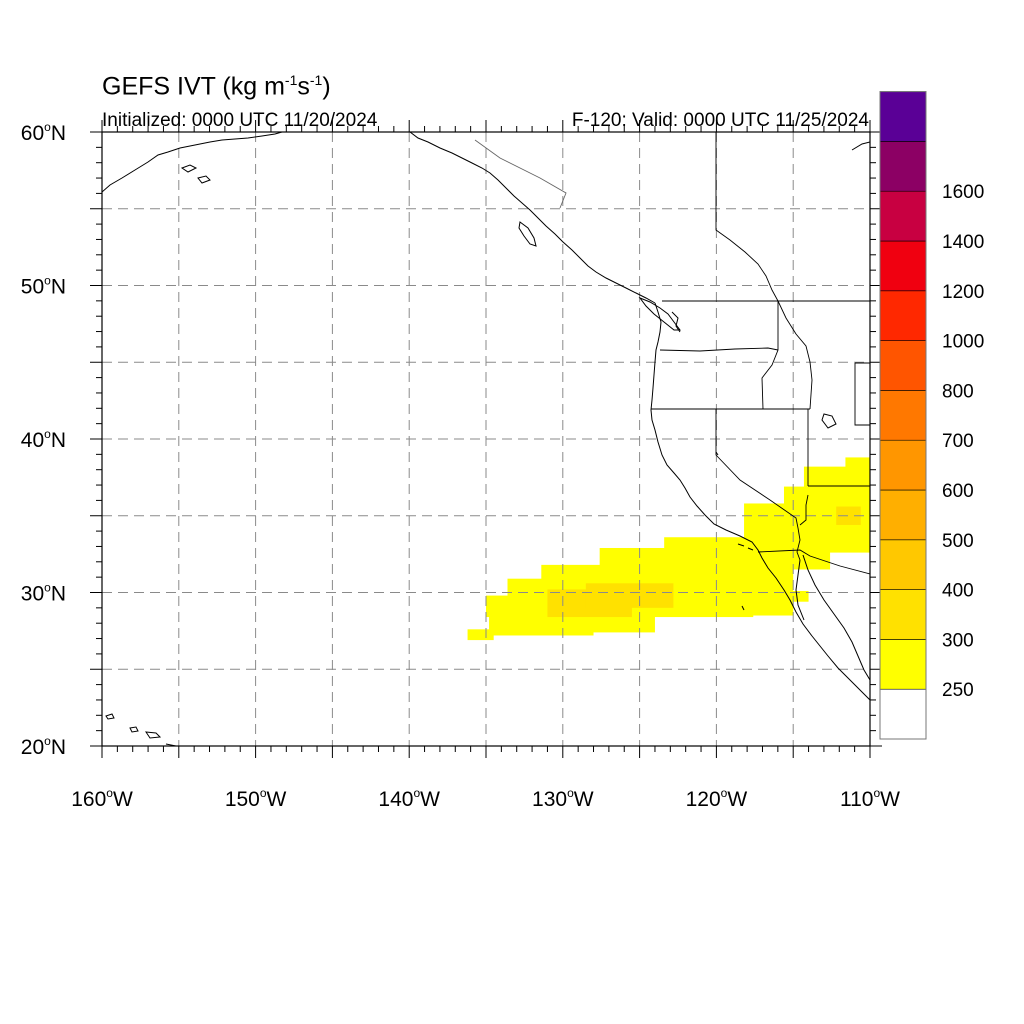 Image resolution: width=1024 pixels, height=1024 pixels. What do you see at coordinates (563, 798) in the screenshot?
I see `lon-tick-label: 130oW` at bounding box center [563, 798].